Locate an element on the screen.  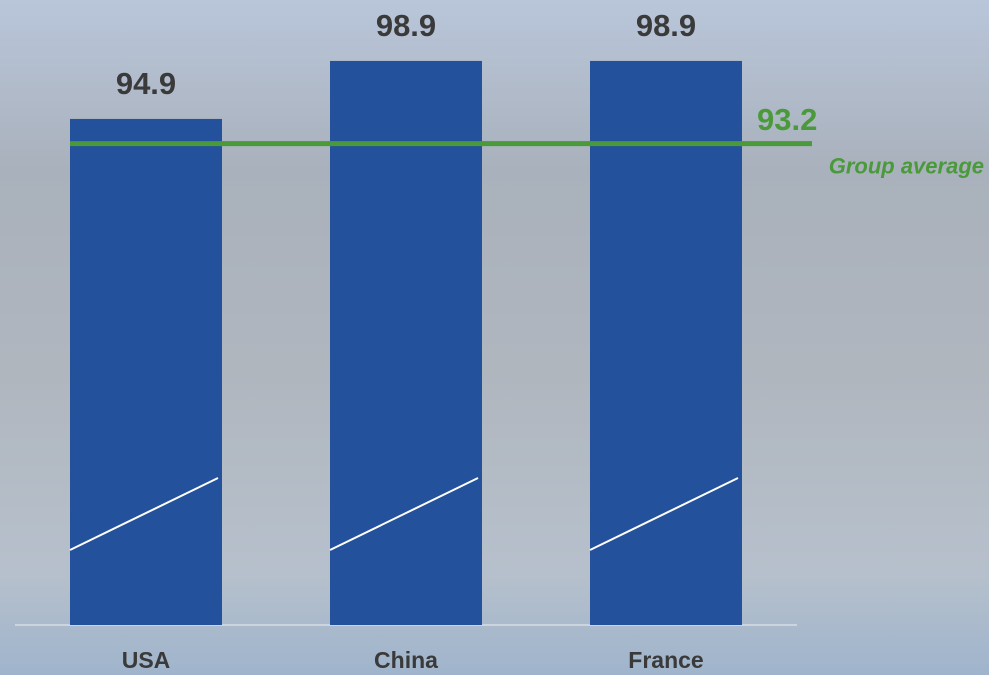
reference-label: Group average is located at coordinates (906, 165).